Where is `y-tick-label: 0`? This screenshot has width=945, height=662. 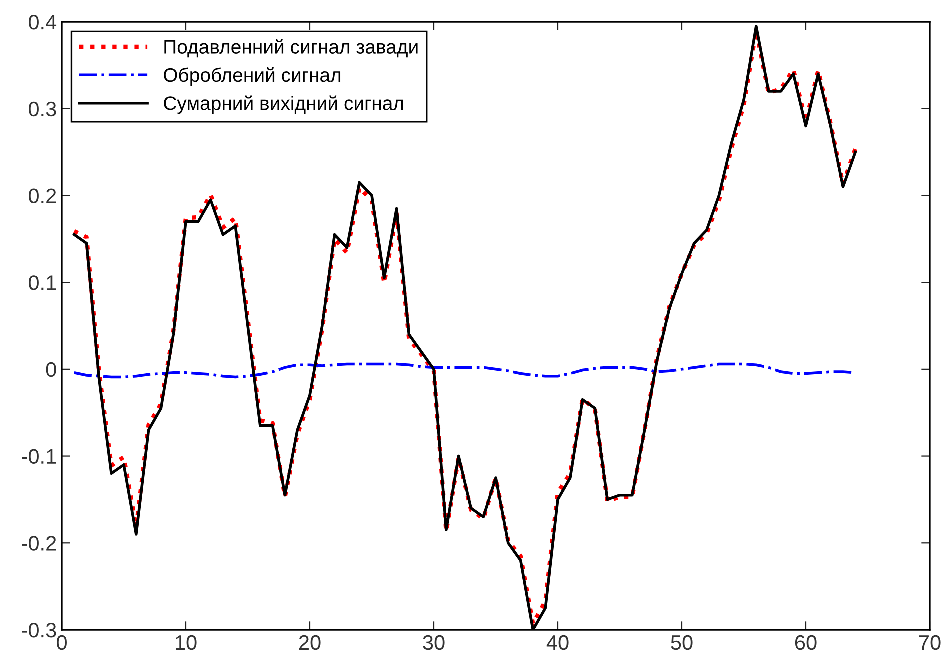
y-tick-label: 0 is located at coordinates (51, 370).